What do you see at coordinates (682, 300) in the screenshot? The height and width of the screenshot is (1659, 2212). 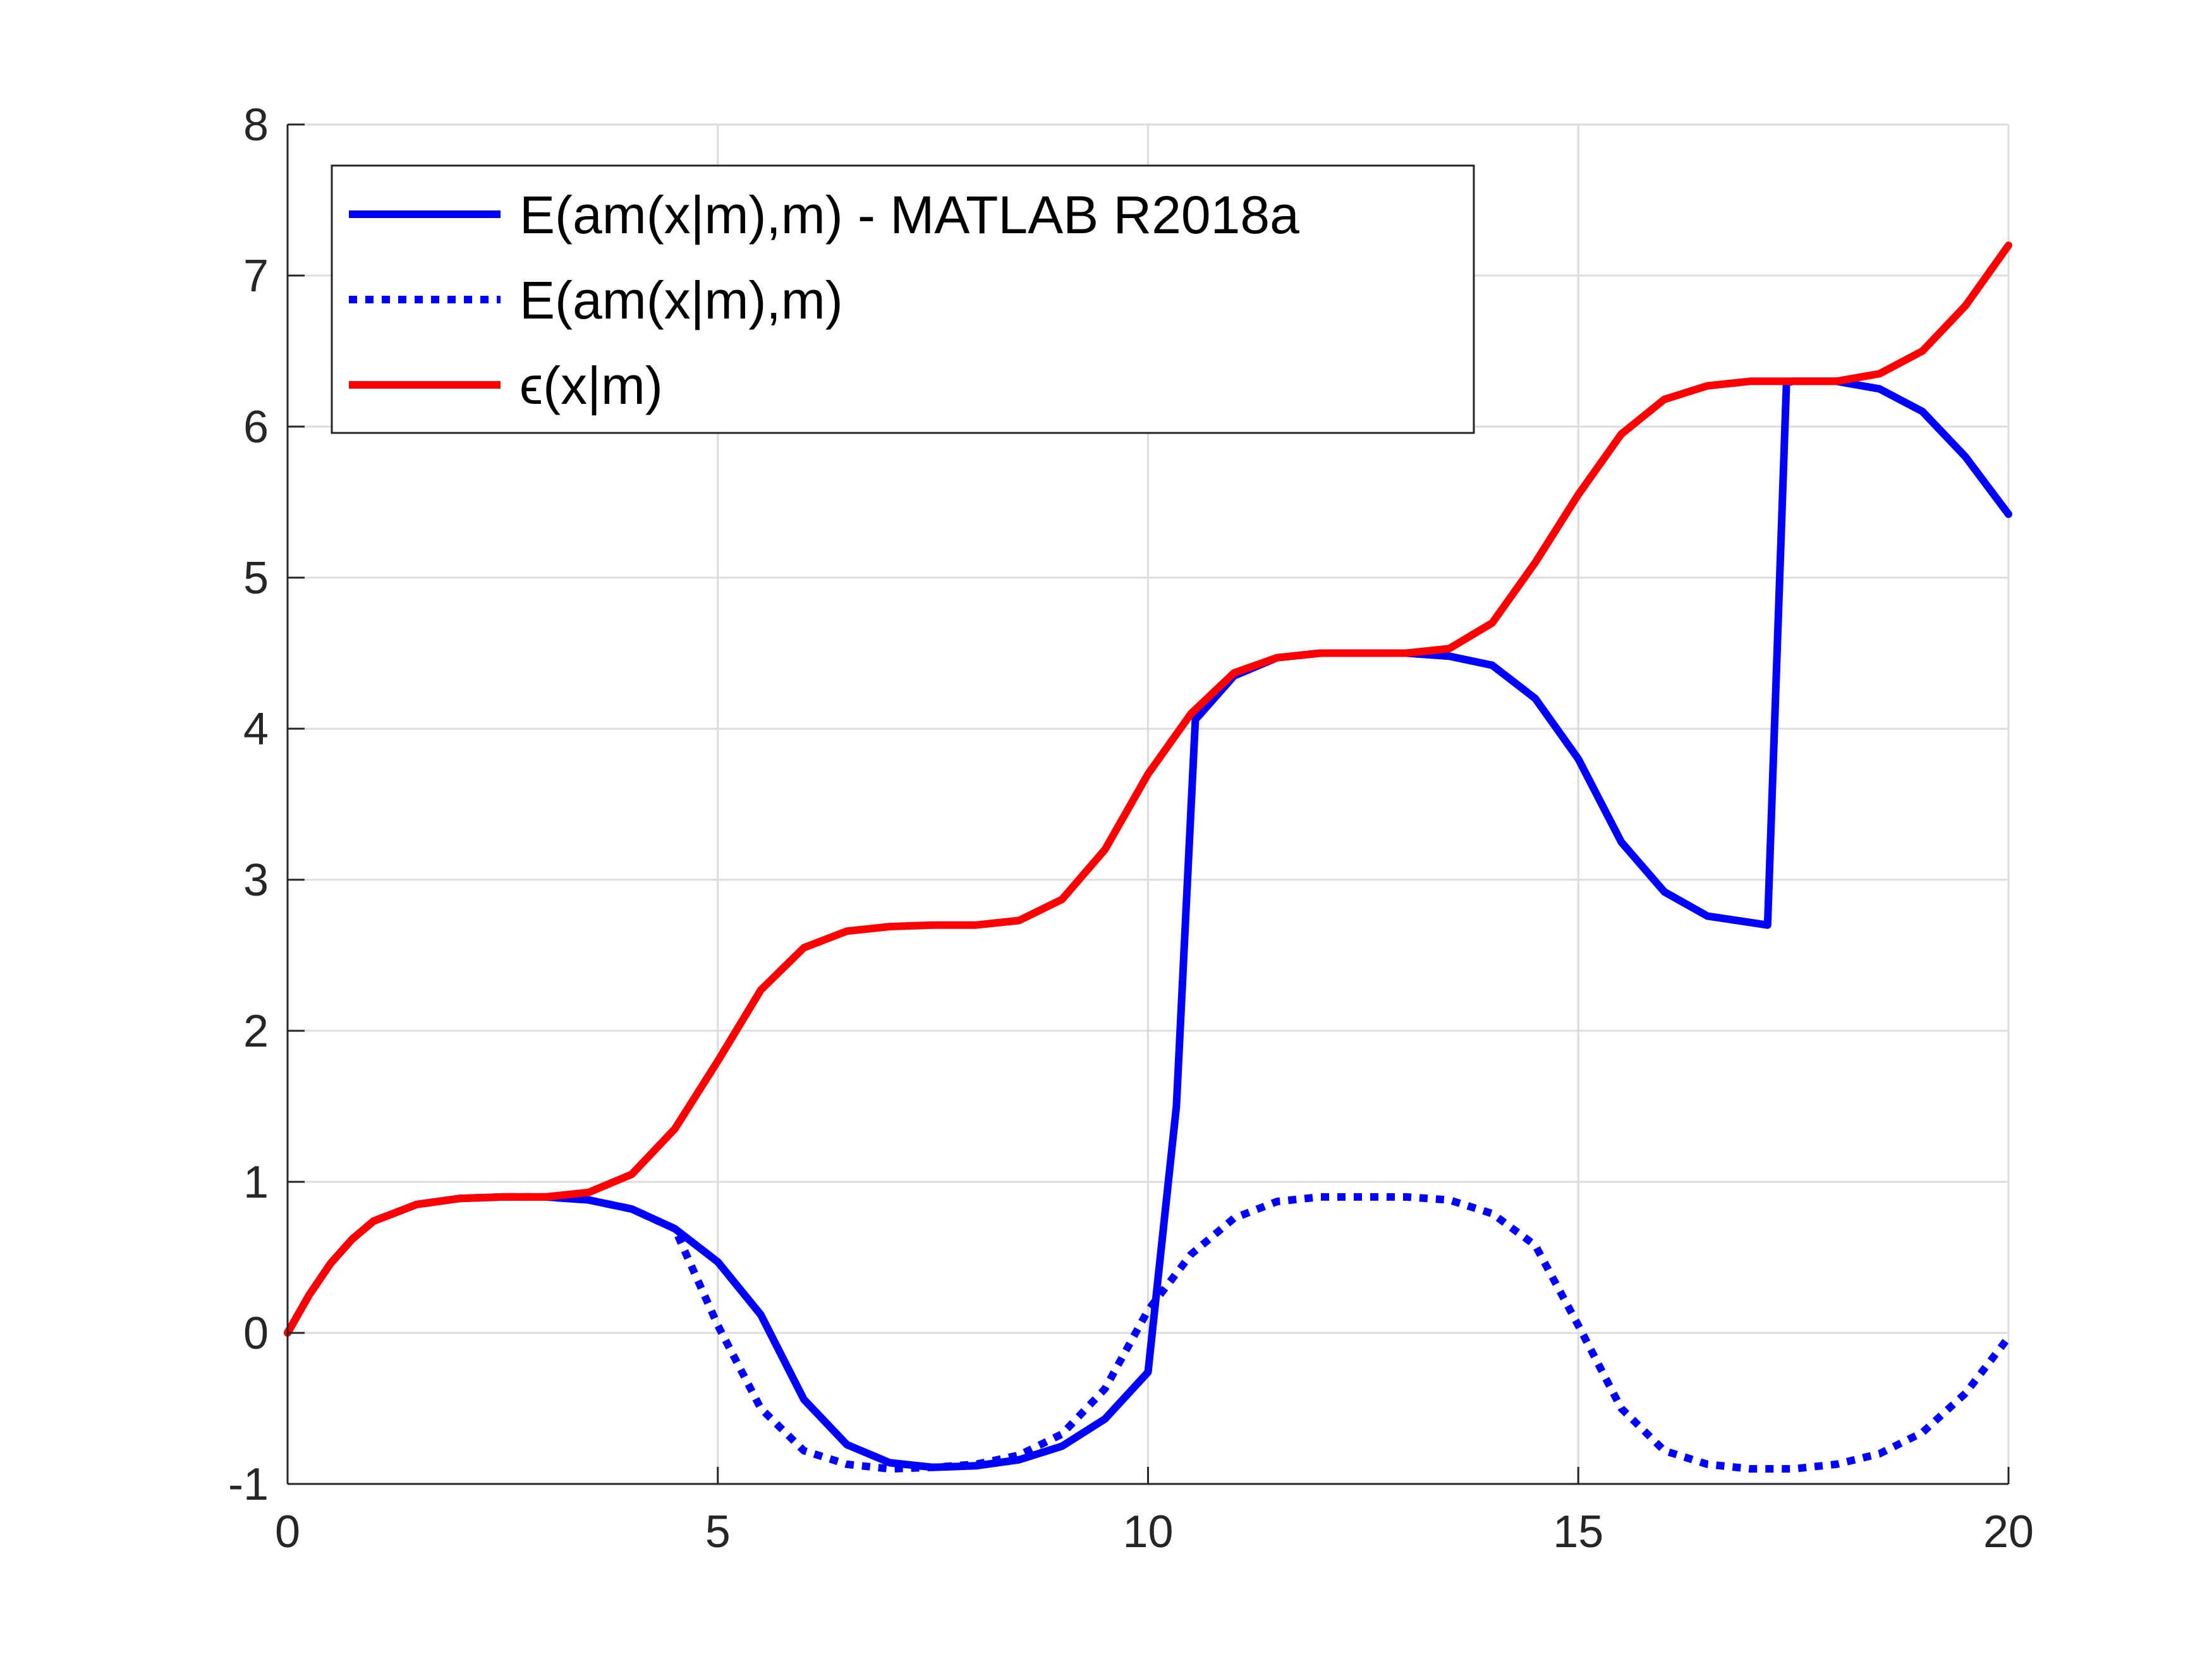 I see `legend-label-dotted: E(am(x|m),m)` at bounding box center [682, 300].